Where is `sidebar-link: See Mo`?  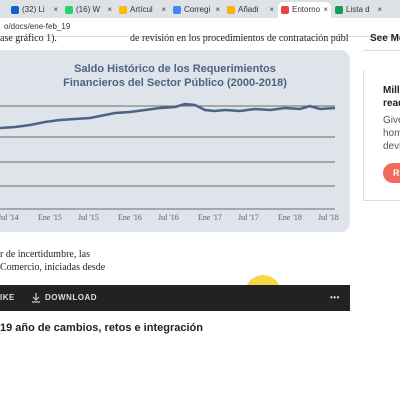
sidebar-link: See Mo is located at coordinates (385, 38).